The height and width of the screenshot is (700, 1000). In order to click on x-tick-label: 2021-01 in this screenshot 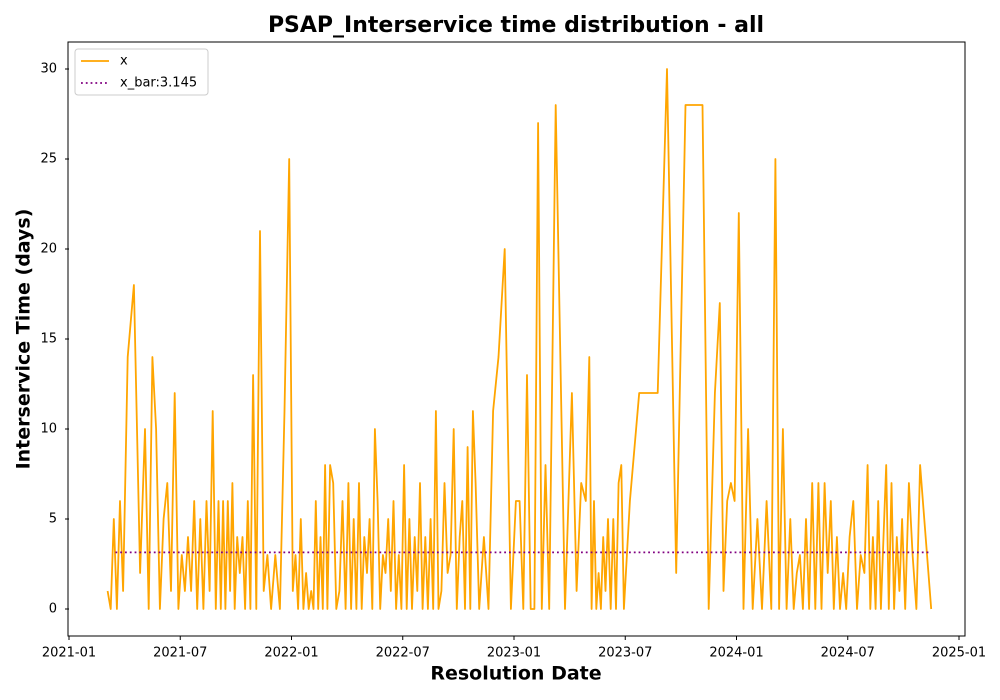, I will do `click(69, 653)`.